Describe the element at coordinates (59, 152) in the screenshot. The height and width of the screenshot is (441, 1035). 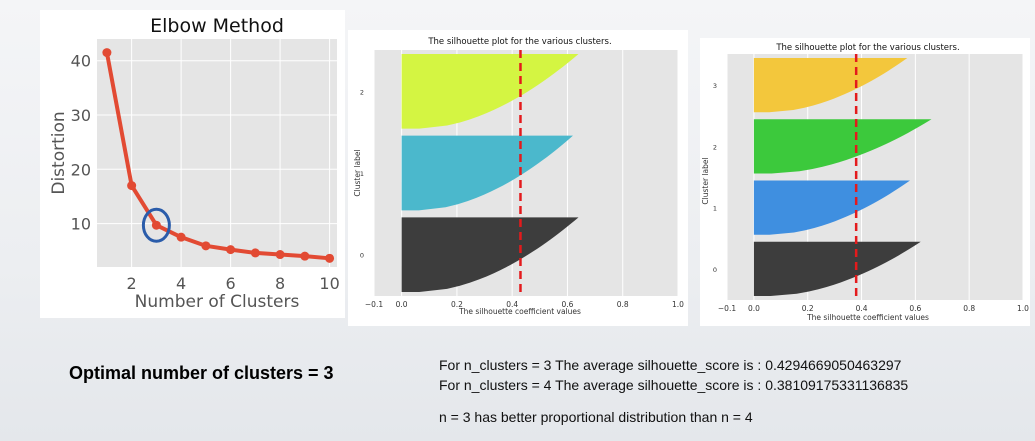
I see `y-axis-label: Distortion` at that location.